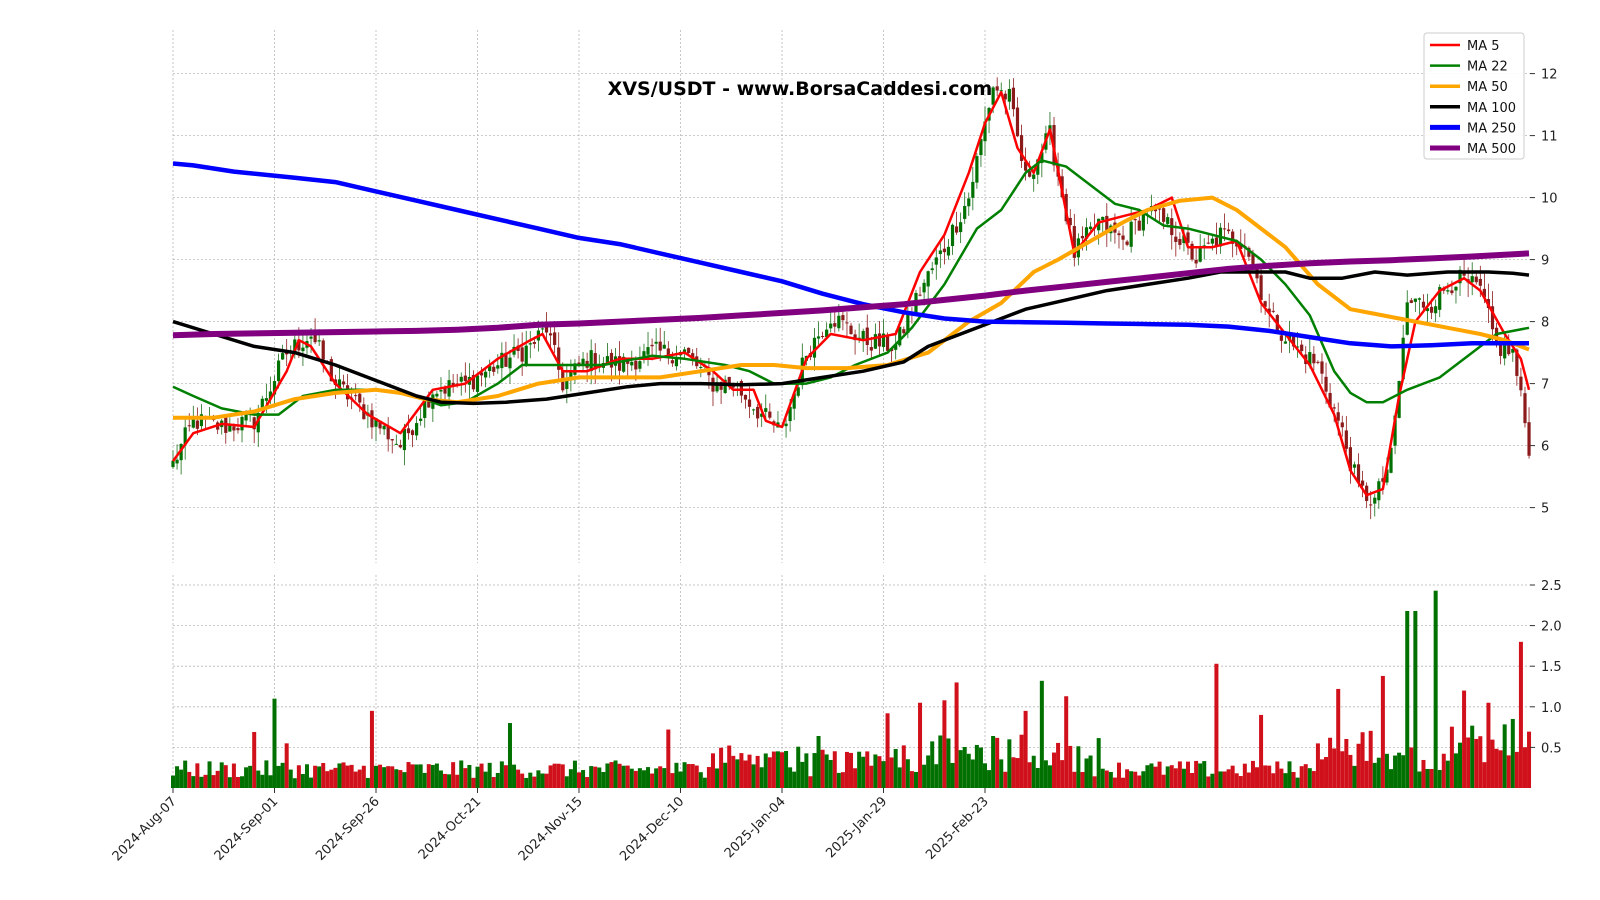 This screenshot has height=900, width=1600. I want to click on volume-tick-label: 2.5, so click(1551, 586).